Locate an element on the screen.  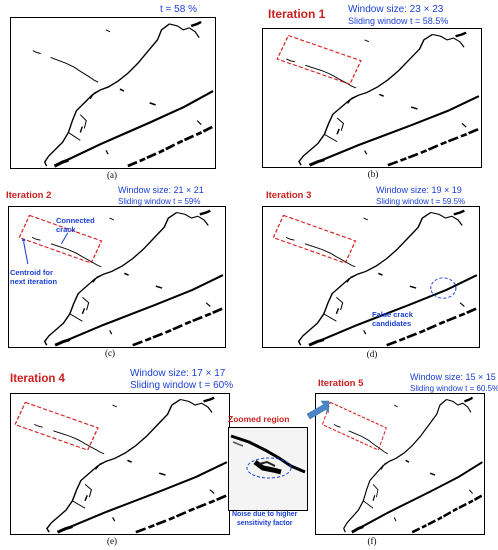
panel-d-caption: (d) is located at coordinates (372, 354).